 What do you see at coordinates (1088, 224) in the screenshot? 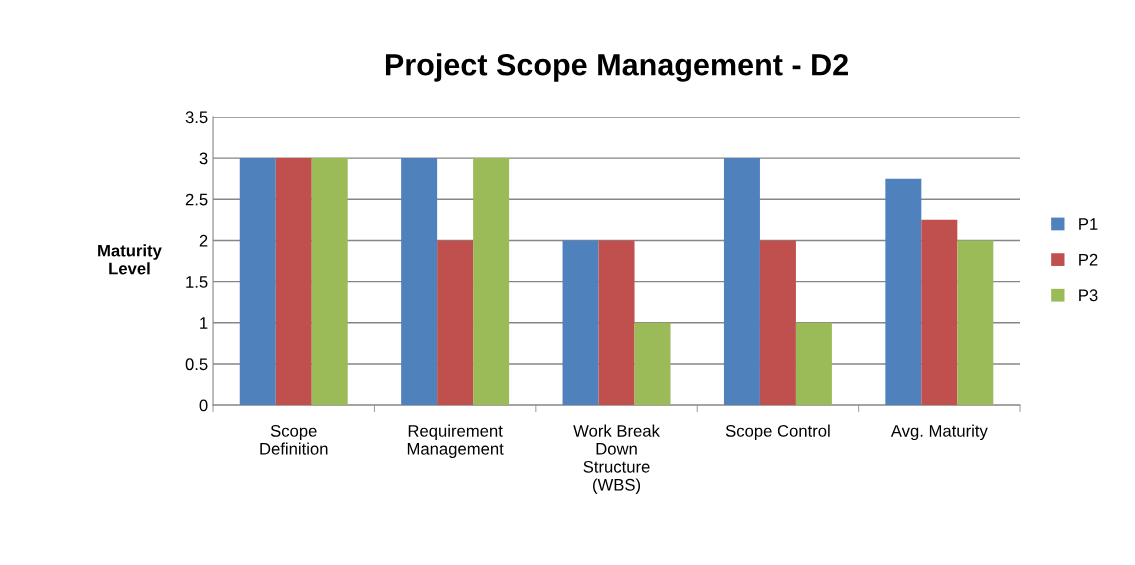
I see `legend-label: P1` at bounding box center [1088, 224].